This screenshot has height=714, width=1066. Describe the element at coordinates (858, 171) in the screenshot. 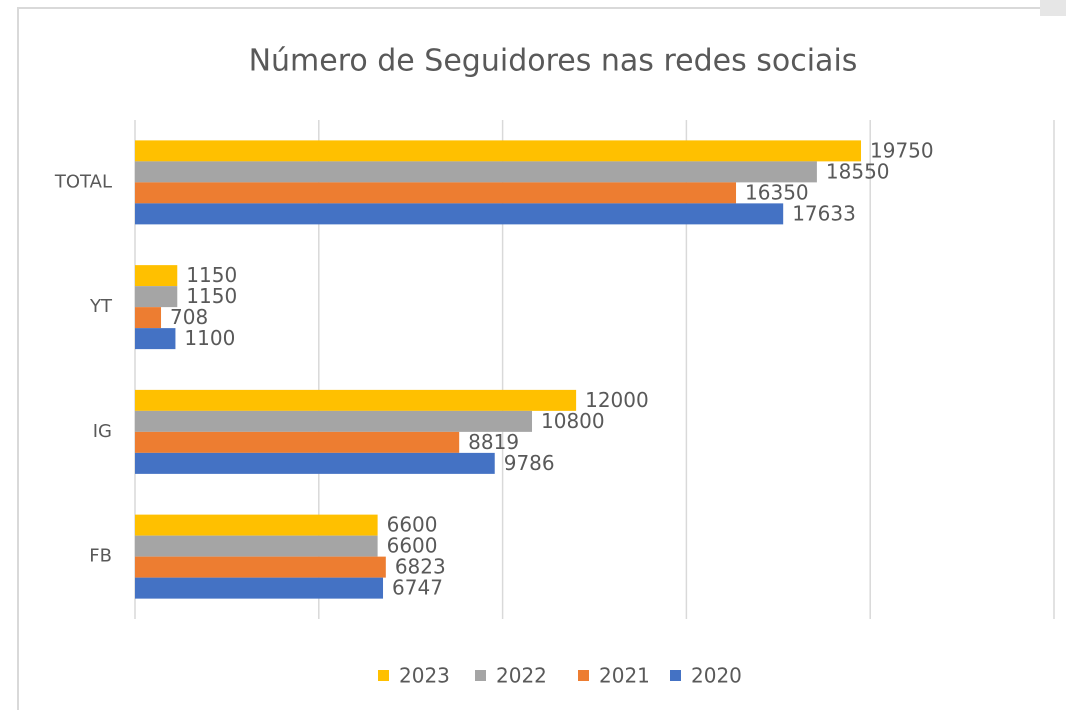

I see `value-label: 18550` at that location.